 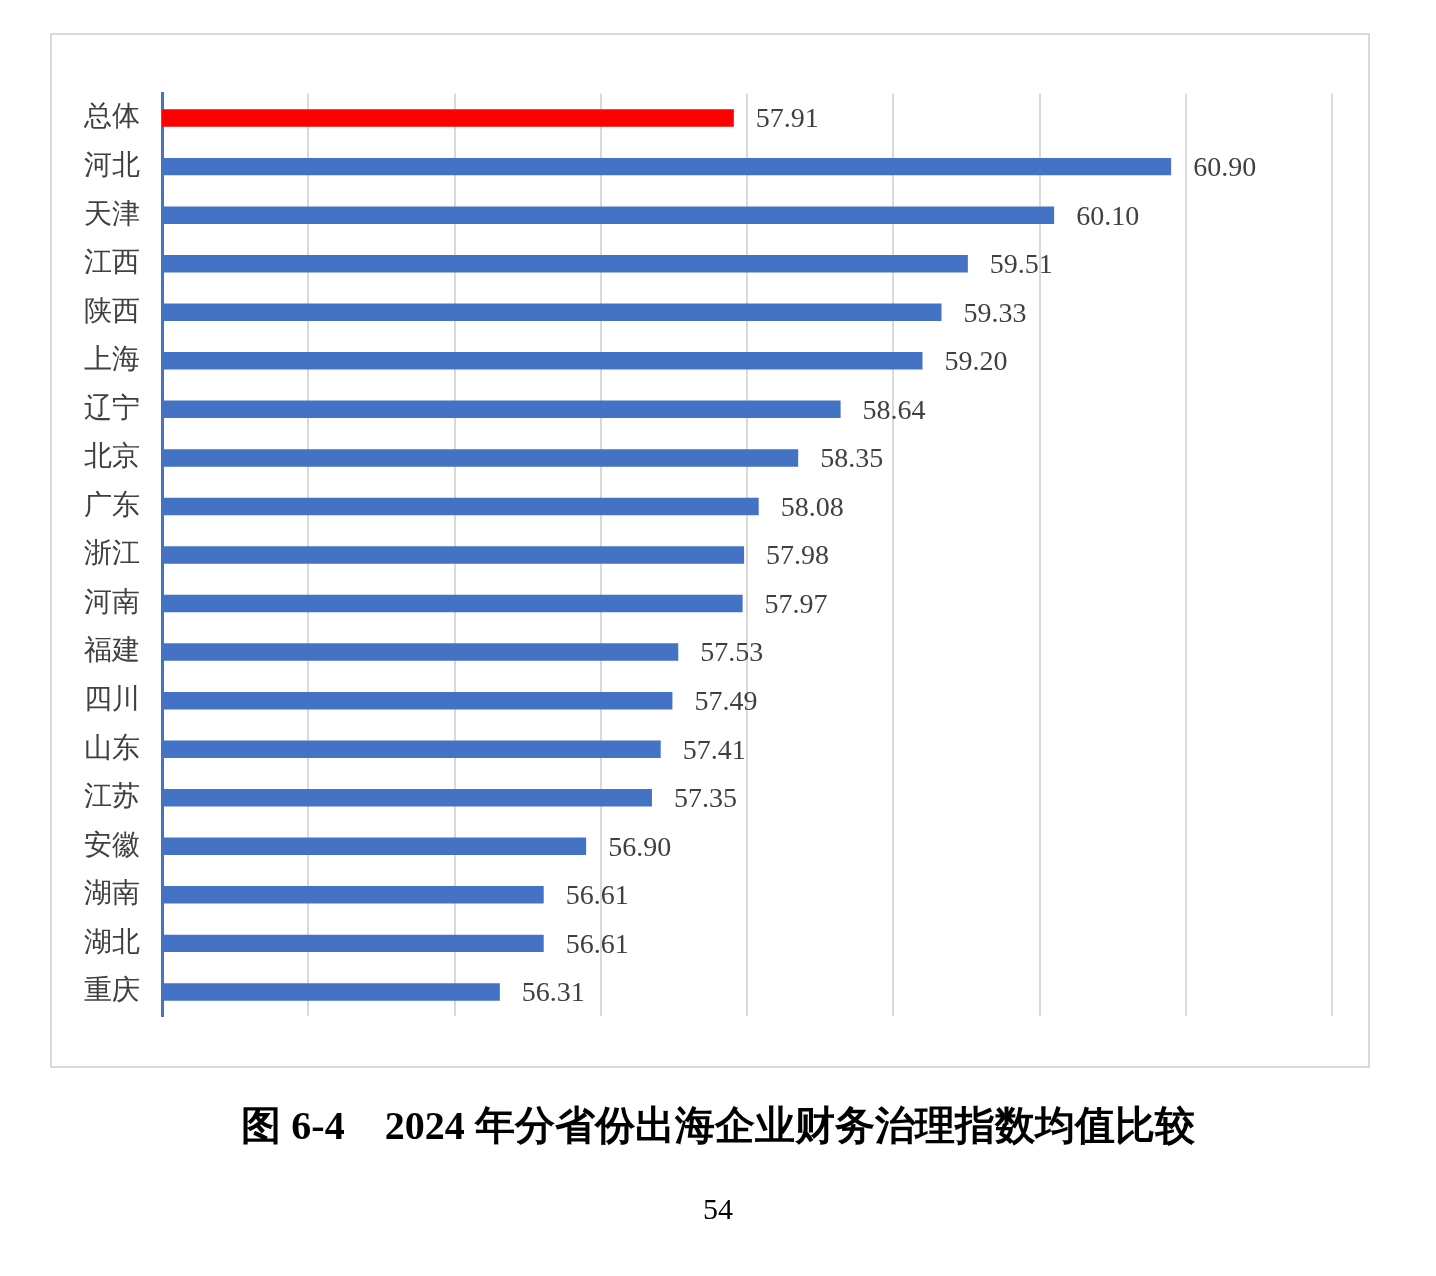 I want to click on y-tick-label: 湖北, so click(x=112, y=941).